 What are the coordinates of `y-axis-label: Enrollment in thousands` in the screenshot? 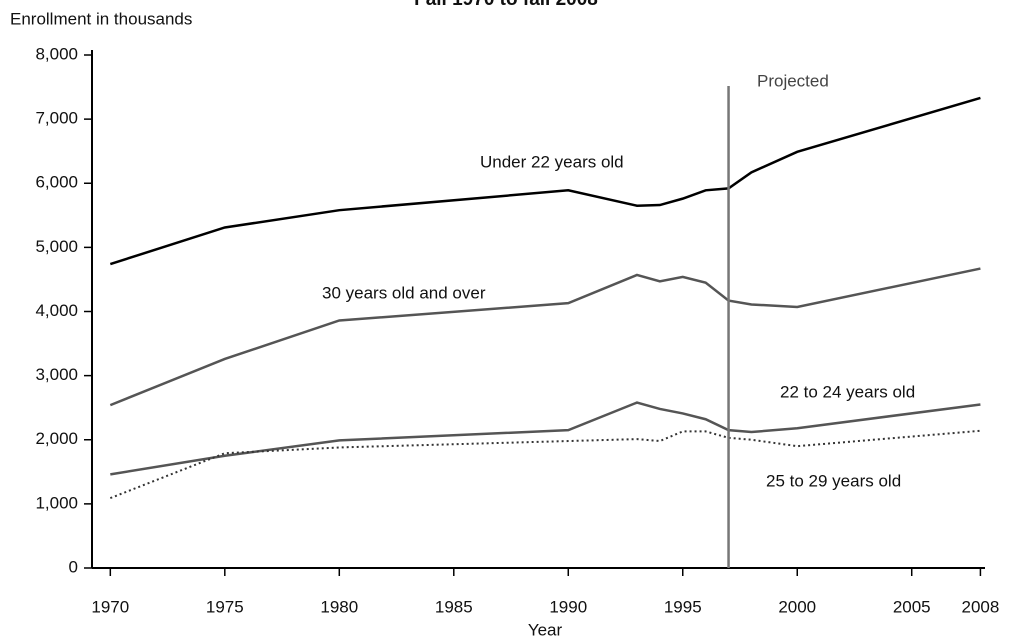 It's located at (101, 18).